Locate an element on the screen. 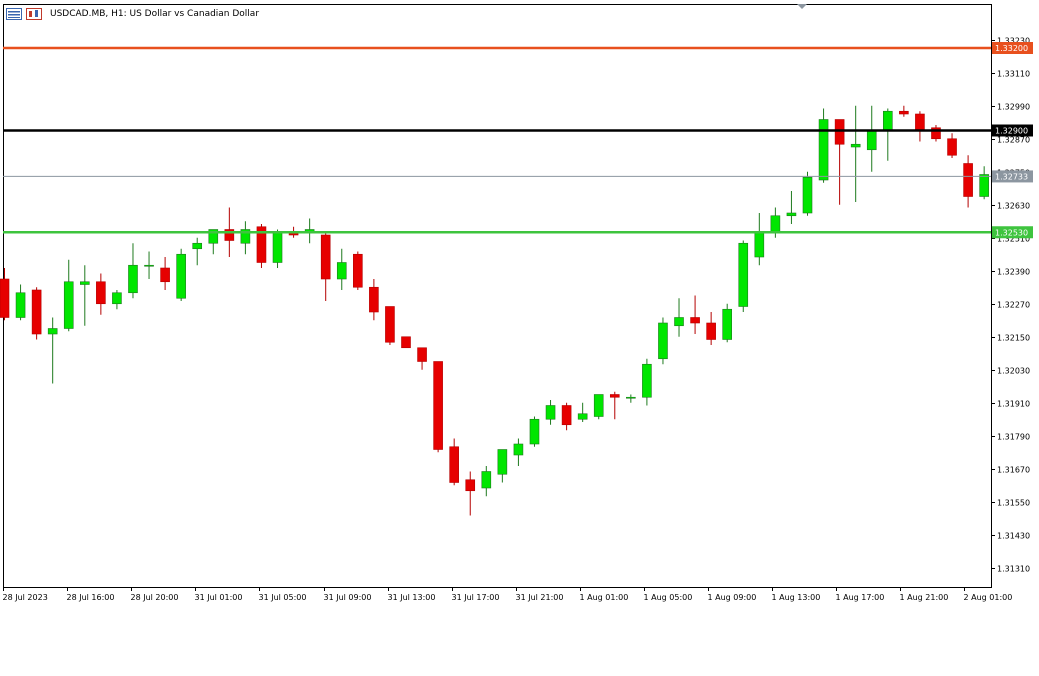  y-tick-label: 1.31430 is located at coordinates (1013, 536).